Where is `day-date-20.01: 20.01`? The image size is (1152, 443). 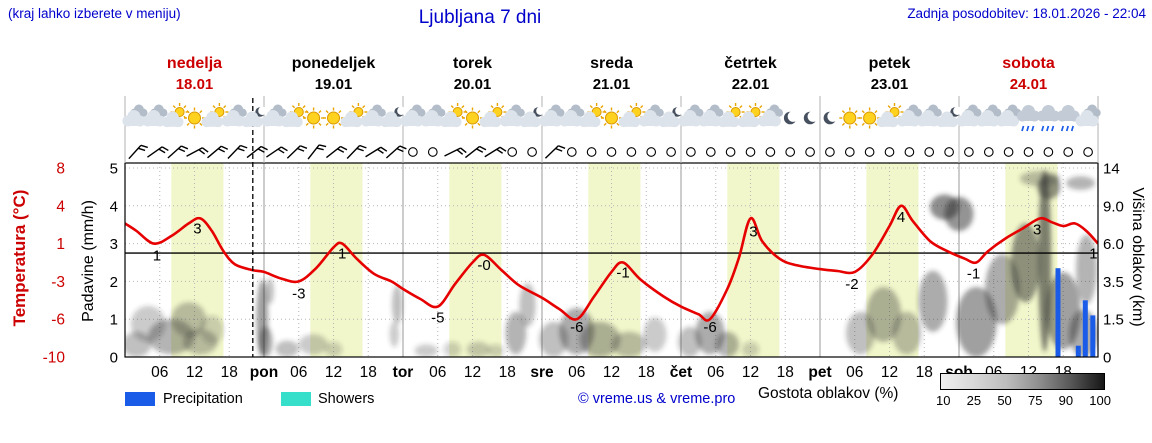
day-date-20.01: 20.01 is located at coordinates (472, 84).